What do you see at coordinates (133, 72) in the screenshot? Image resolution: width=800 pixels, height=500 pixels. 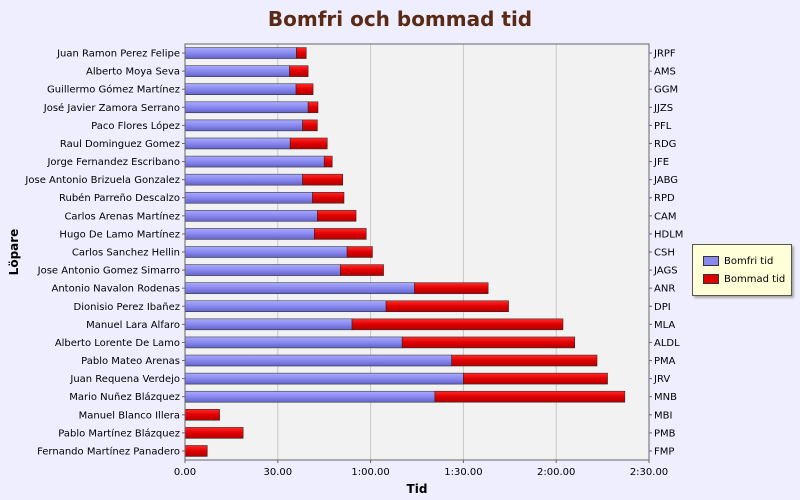 I see `y-tick-label: Alberto Moya Seva` at bounding box center [133, 72].